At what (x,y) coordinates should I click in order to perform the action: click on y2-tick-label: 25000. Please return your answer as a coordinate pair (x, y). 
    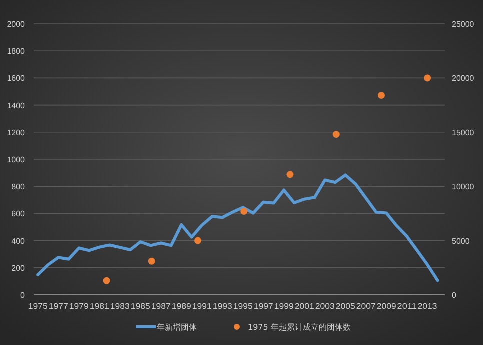
    Looking at the image, I should click on (463, 24).